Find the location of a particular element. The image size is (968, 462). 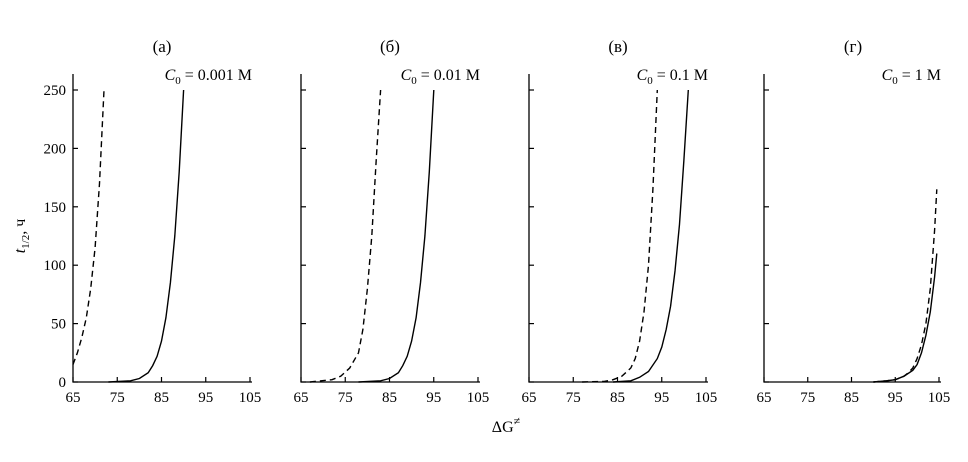

x-axis-title: ΔG≠ is located at coordinates (506, 425).